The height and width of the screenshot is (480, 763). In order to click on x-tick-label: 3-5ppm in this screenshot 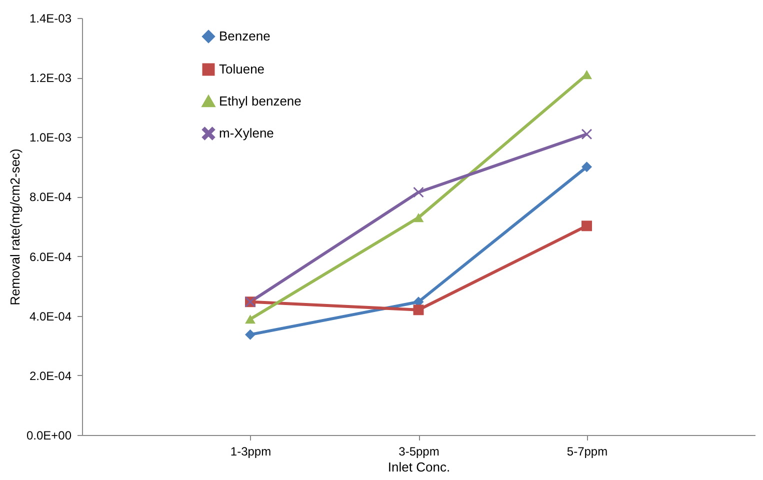, I will do `click(419, 451)`.